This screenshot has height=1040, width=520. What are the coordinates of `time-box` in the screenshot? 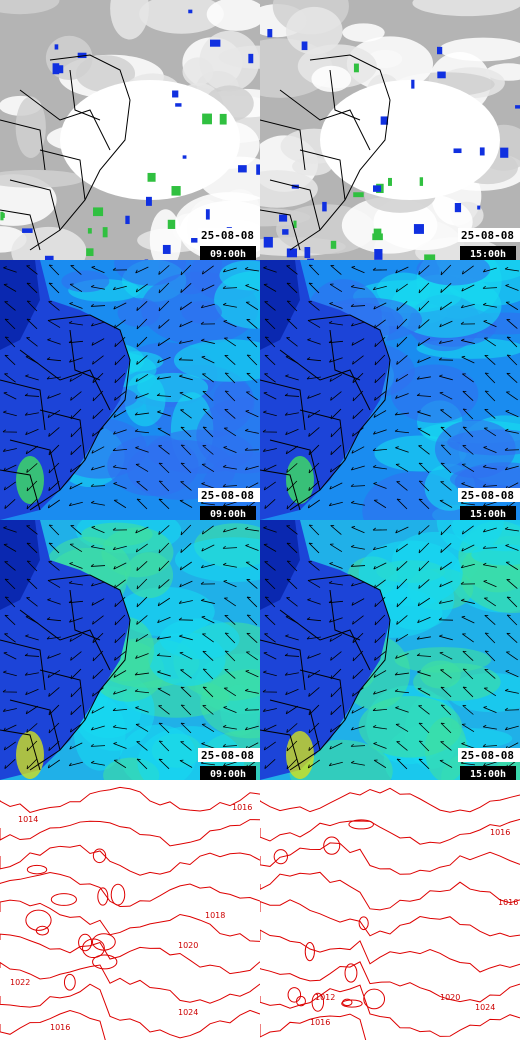 It's located at (488, 513).